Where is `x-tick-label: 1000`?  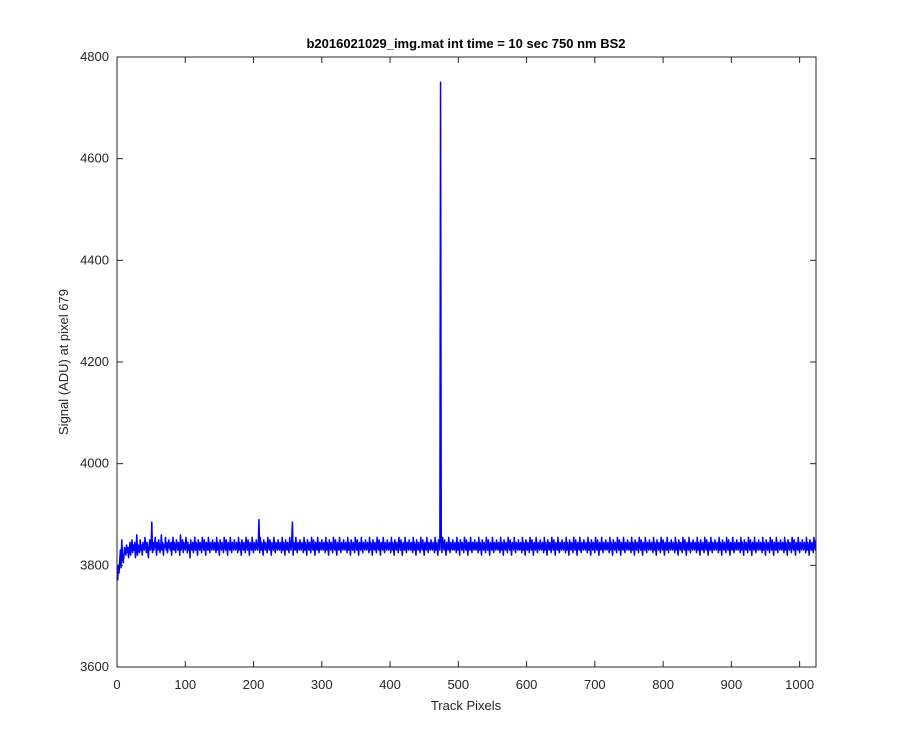
x-tick-label: 1000 is located at coordinates (799, 684).